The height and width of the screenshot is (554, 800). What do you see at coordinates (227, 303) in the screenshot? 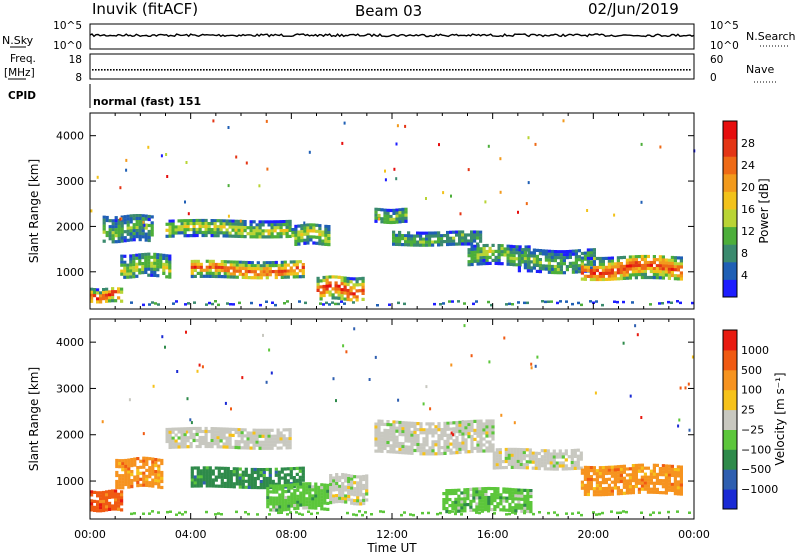
I see `ground-scatter-cell` at bounding box center [227, 303].